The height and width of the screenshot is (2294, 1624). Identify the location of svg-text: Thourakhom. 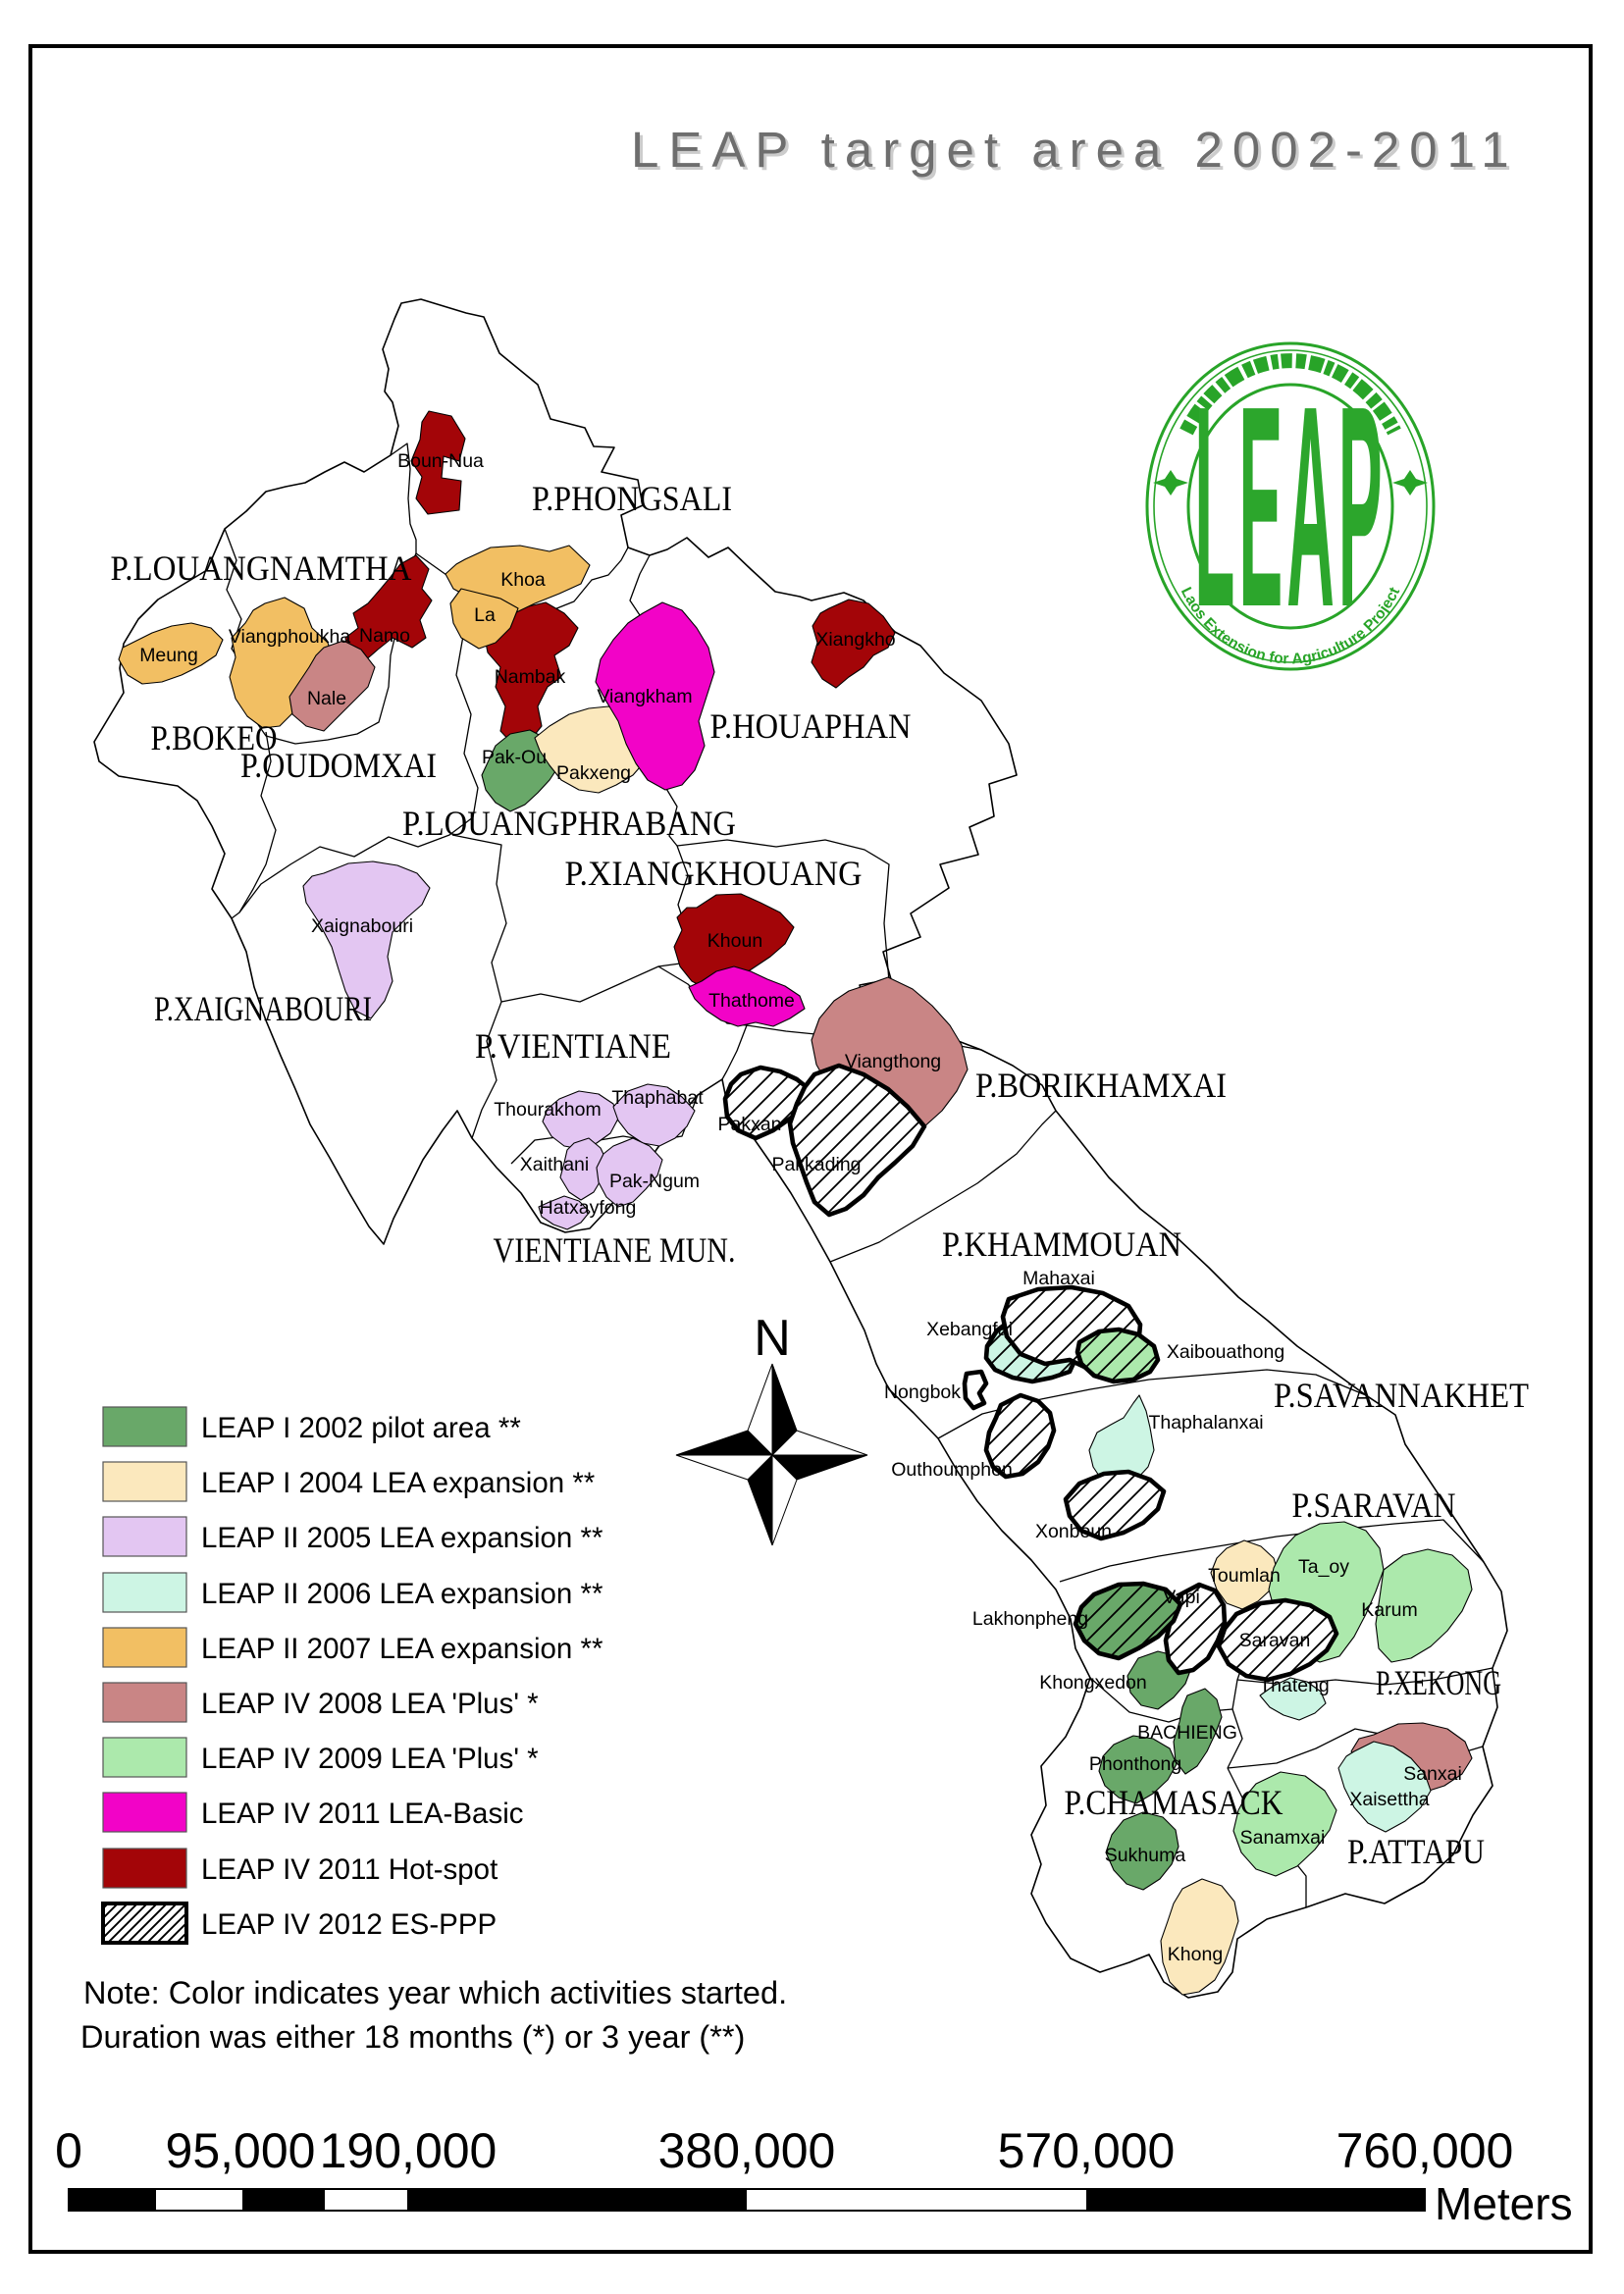
(547, 1110).